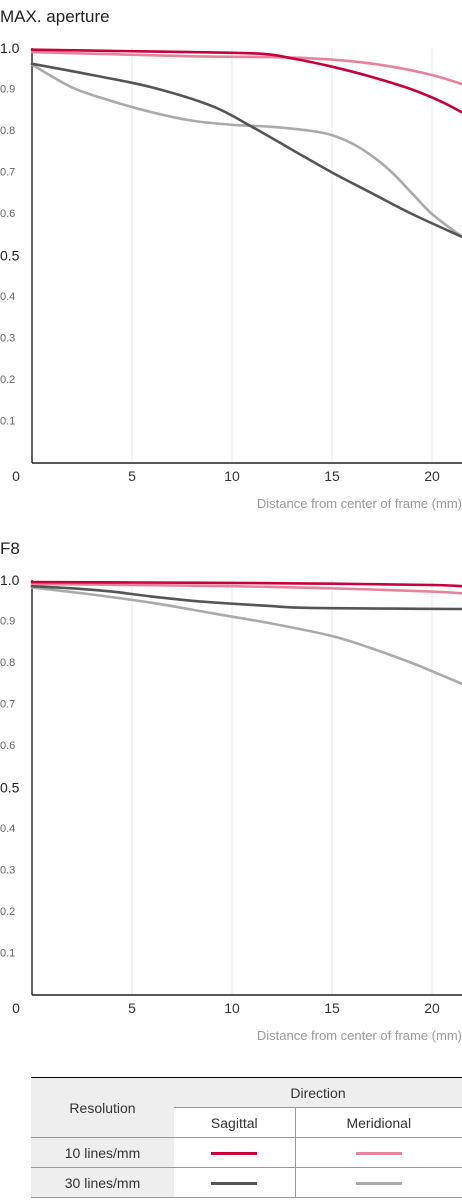 The height and width of the screenshot is (1200, 462). I want to click on legend-row-label: 30 lines/mm, so click(102, 1182).